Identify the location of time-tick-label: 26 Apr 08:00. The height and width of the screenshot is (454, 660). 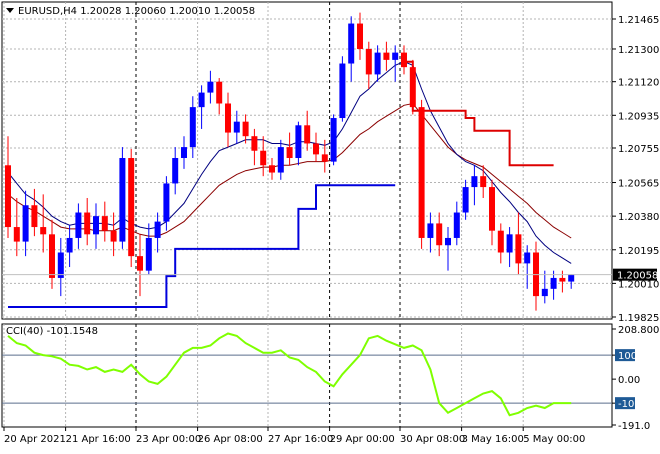
(230, 439).